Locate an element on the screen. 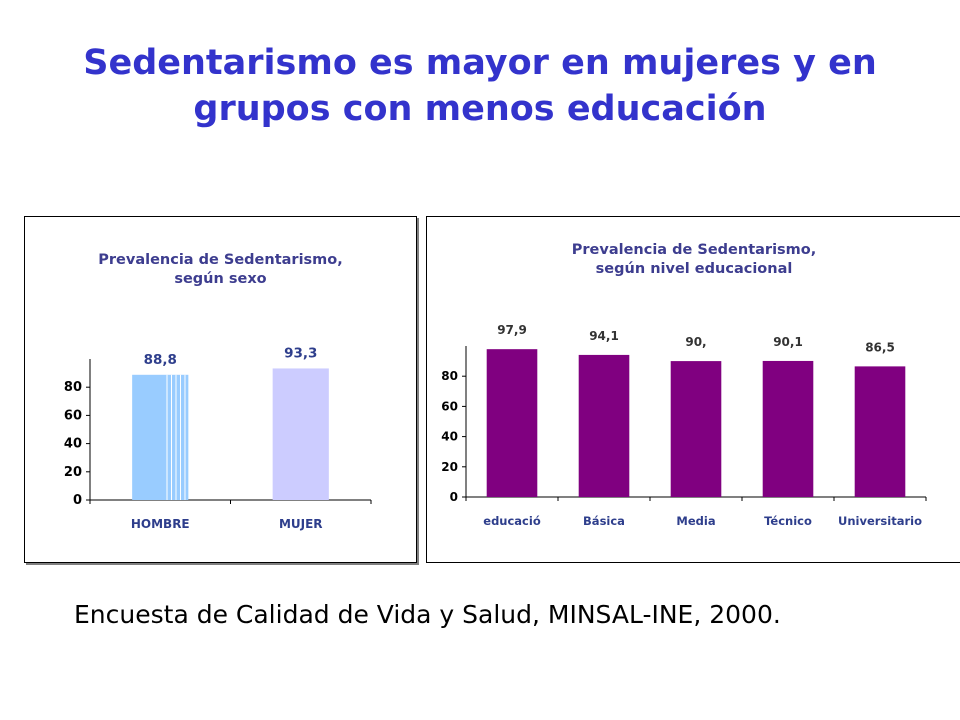  bar-técnico is located at coordinates (788, 428).